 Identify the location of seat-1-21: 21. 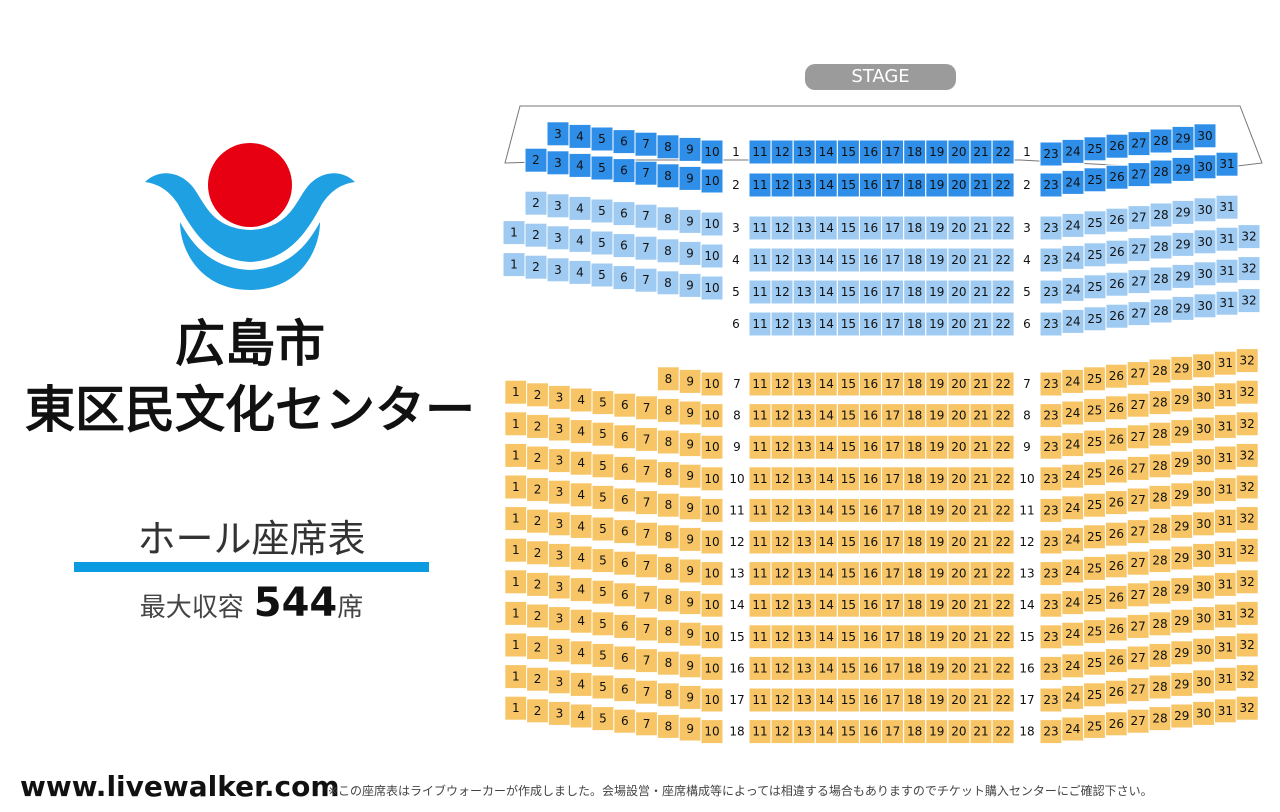
(981, 152).